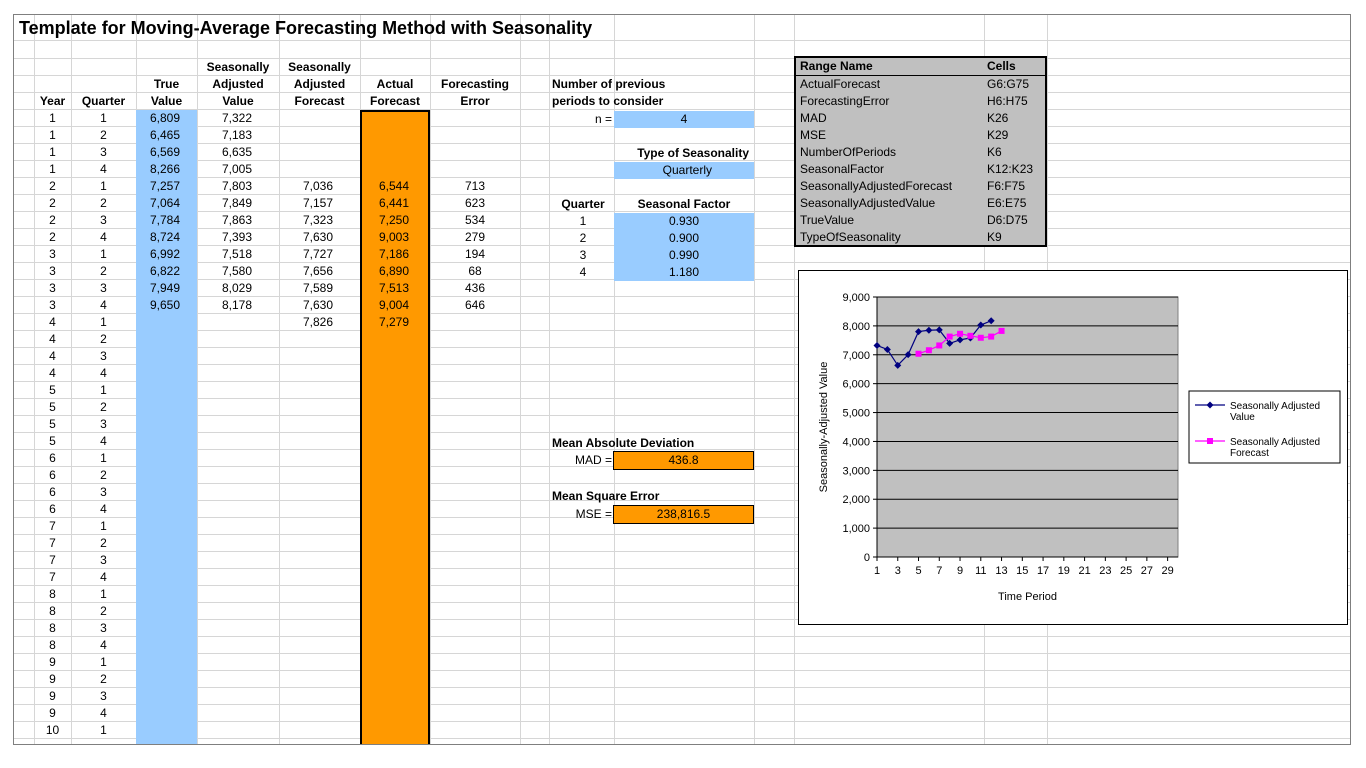  Describe the element at coordinates (813, 135) in the screenshot. I see `range-name-cell: MSE` at that location.